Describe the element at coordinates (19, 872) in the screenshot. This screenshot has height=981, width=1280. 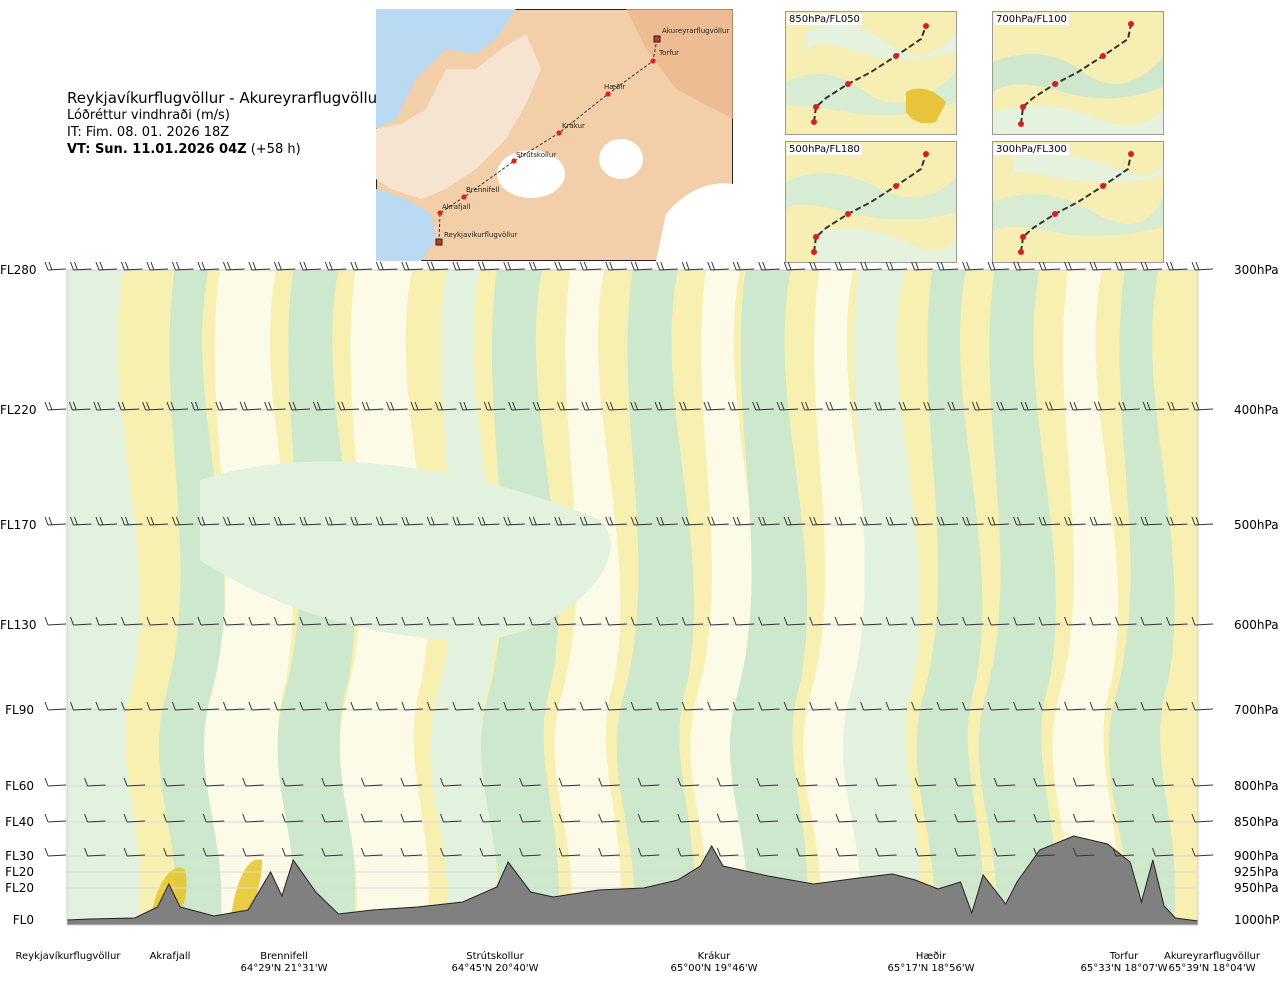
I see `flight-level-label: FL20` at that location.